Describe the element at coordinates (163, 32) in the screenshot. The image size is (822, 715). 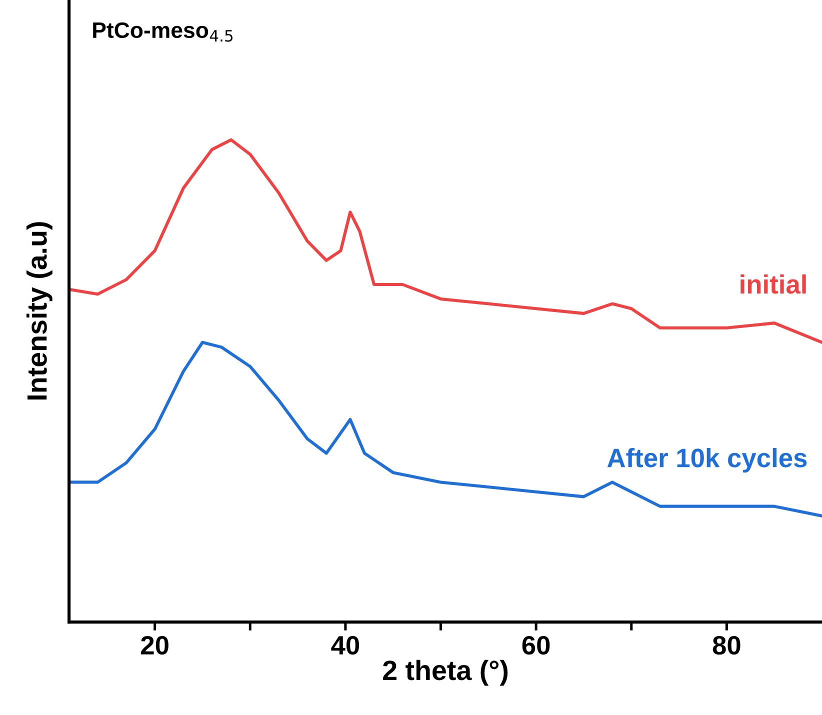
I see `text: PtCo-meso$_{4.5}$` at that location.